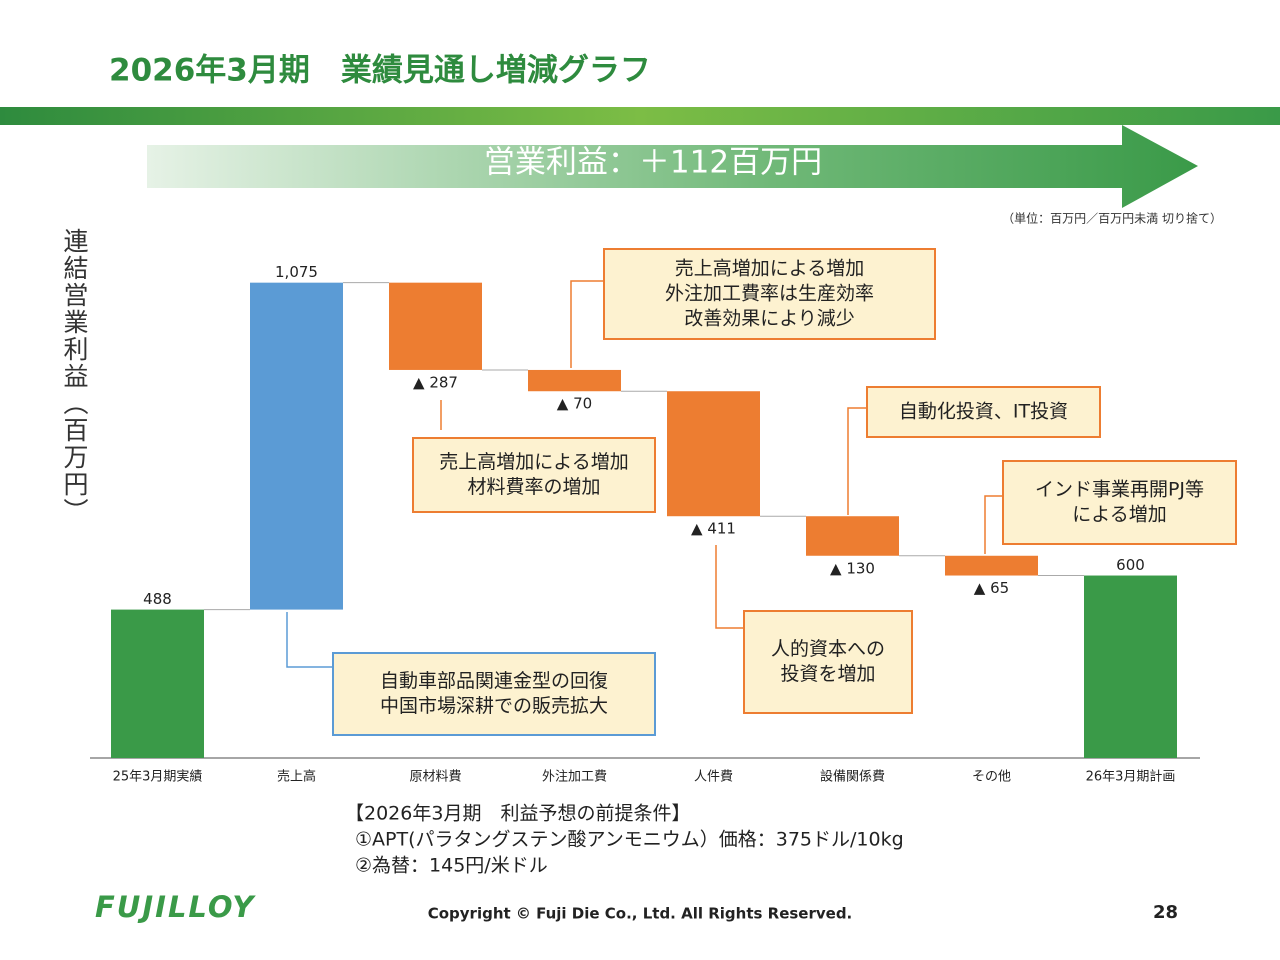 This screenshot has width=1280, height=960. Describe the element at coordinates (574, 777) in the screenshot. I see `x-tick-label: 外注加工費` at that location.